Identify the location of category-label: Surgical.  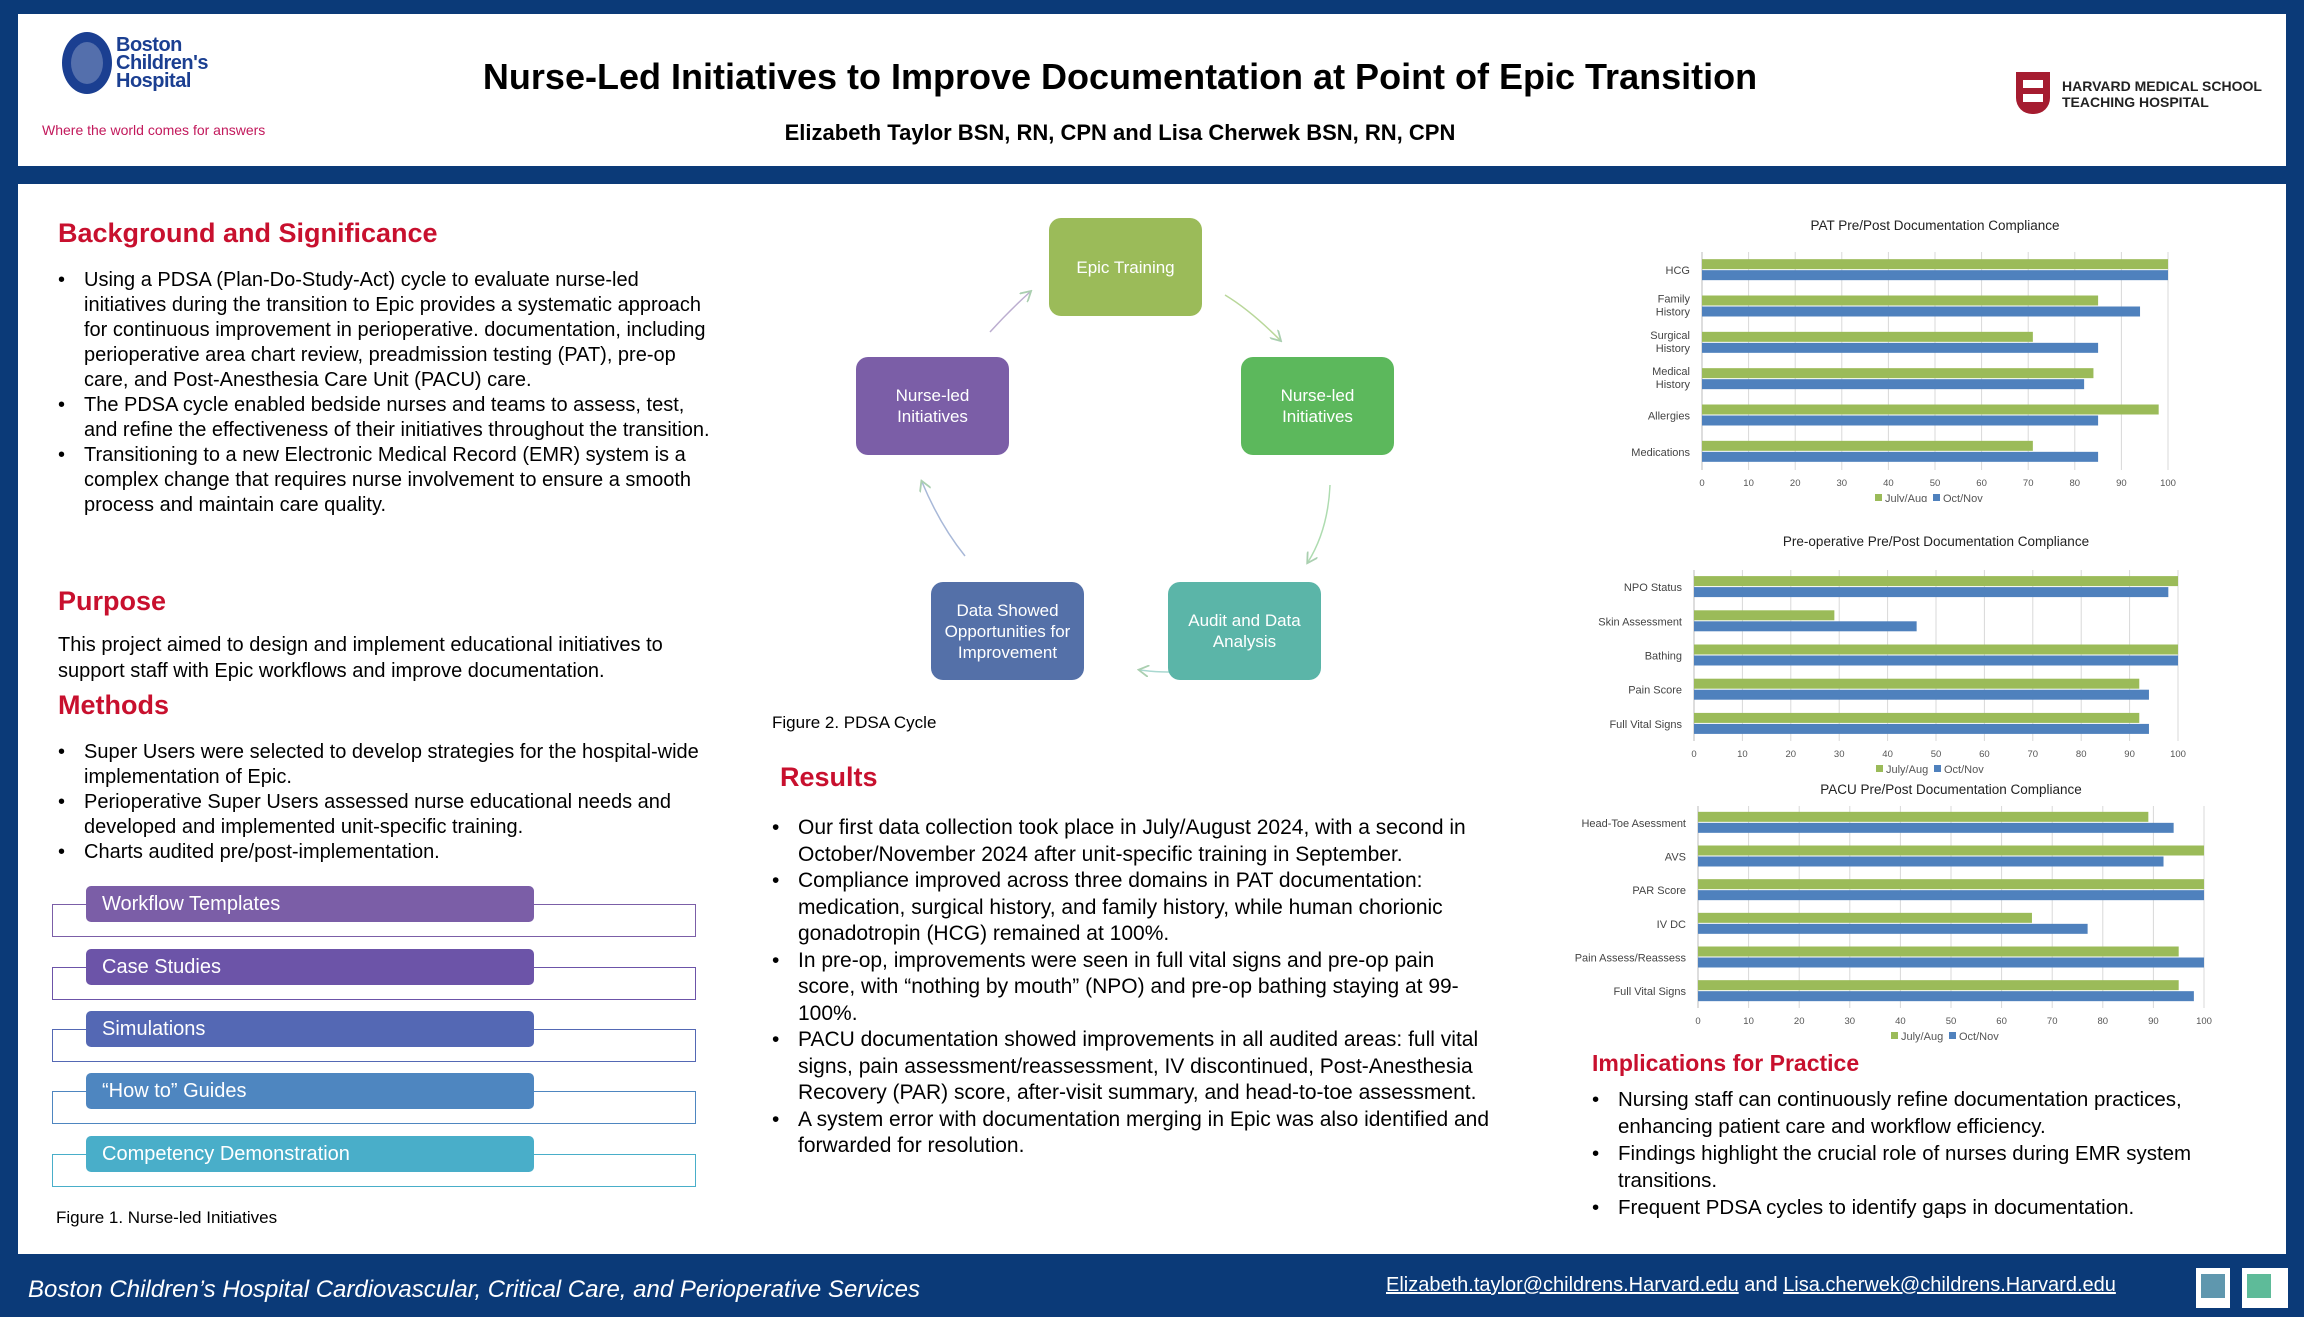
(1670, 336).